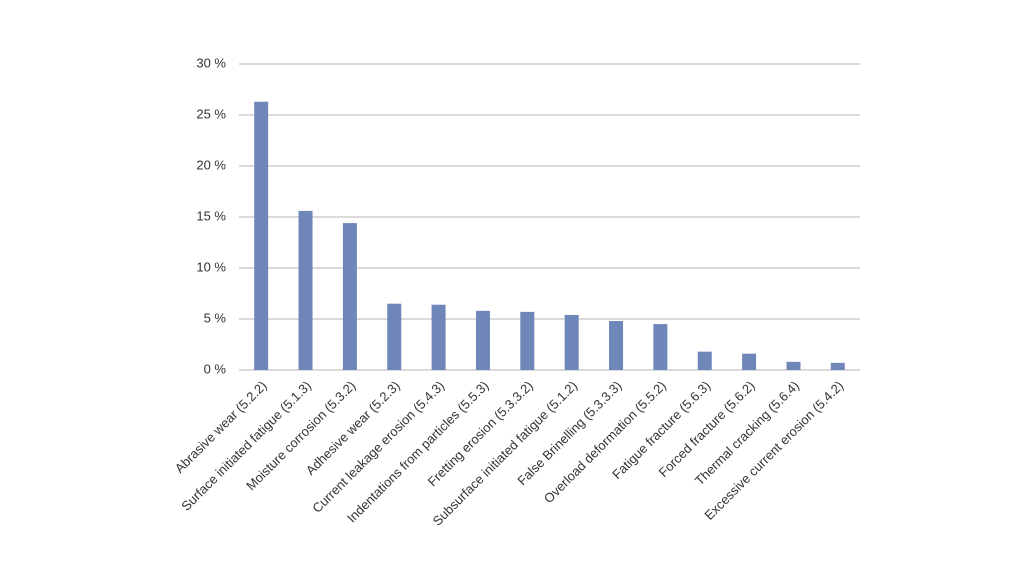 The width and height of the screenshot is (1024, 577). I want to click on y-tick-label: 30 %, so click(211, 62).